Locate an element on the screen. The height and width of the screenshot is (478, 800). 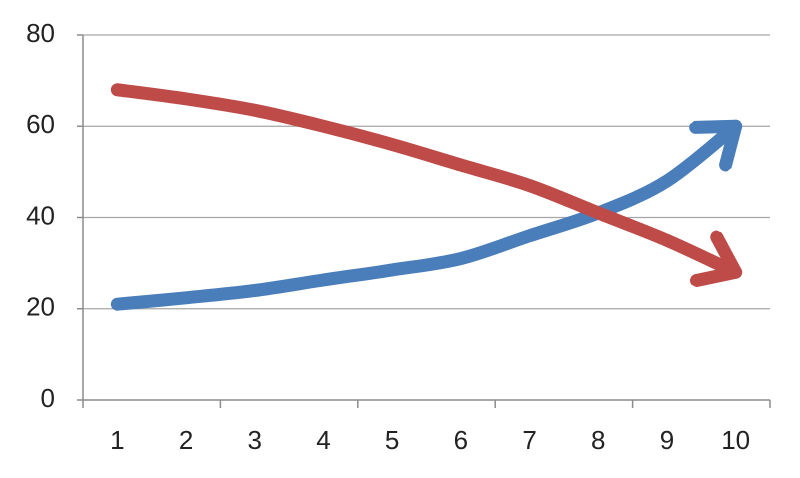
y-tick-label: 40 is located at coordinates (40, 215).